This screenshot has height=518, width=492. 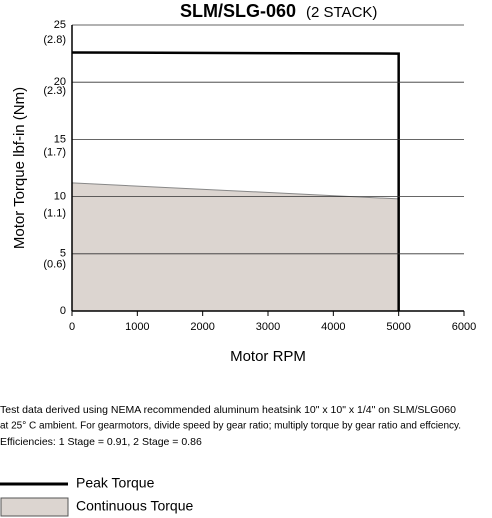 I want to click on y2-tick-label: (1.7), so click(x=54, y=152).